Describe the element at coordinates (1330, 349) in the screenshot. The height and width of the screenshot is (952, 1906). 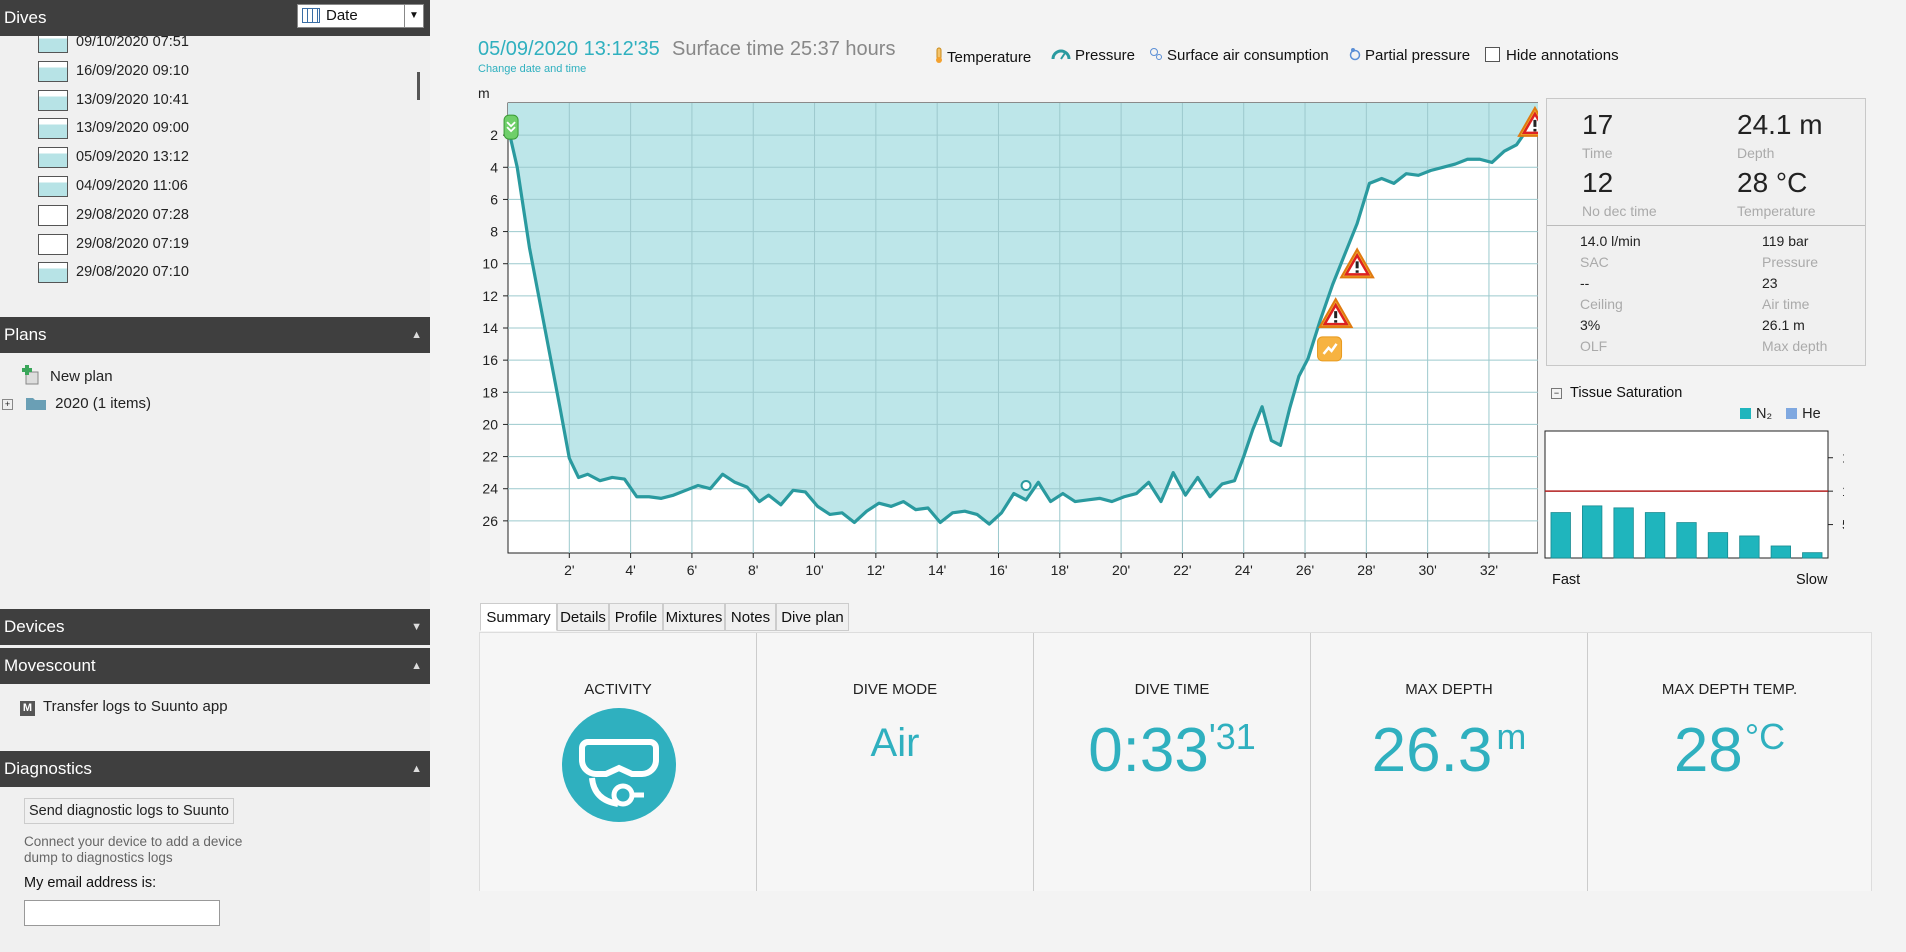
I see `event-marker-icon` at that location.